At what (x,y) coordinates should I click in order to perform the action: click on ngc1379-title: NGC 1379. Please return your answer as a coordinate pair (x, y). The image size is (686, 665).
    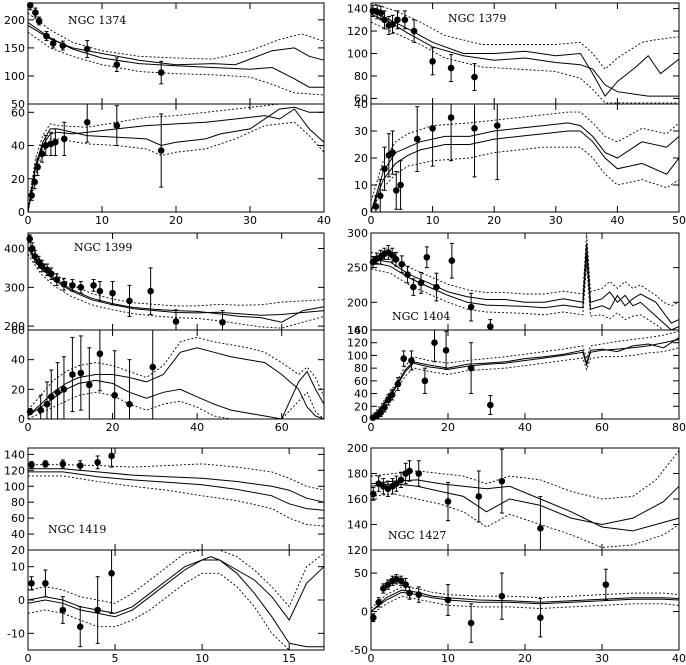
    Looking at the image, I should click on (477, 18).